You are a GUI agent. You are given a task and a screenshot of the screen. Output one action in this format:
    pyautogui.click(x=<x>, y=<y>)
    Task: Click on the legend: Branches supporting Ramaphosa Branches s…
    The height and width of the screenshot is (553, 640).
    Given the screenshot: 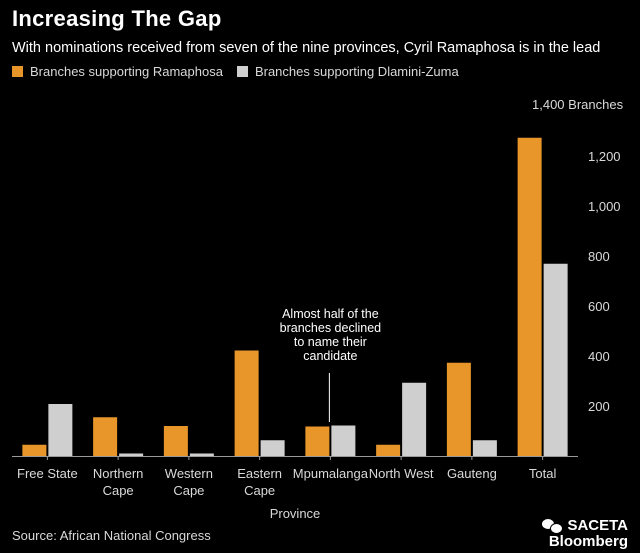 What is the action you would take?
    pyautogui.click(x=242, y=71)
    